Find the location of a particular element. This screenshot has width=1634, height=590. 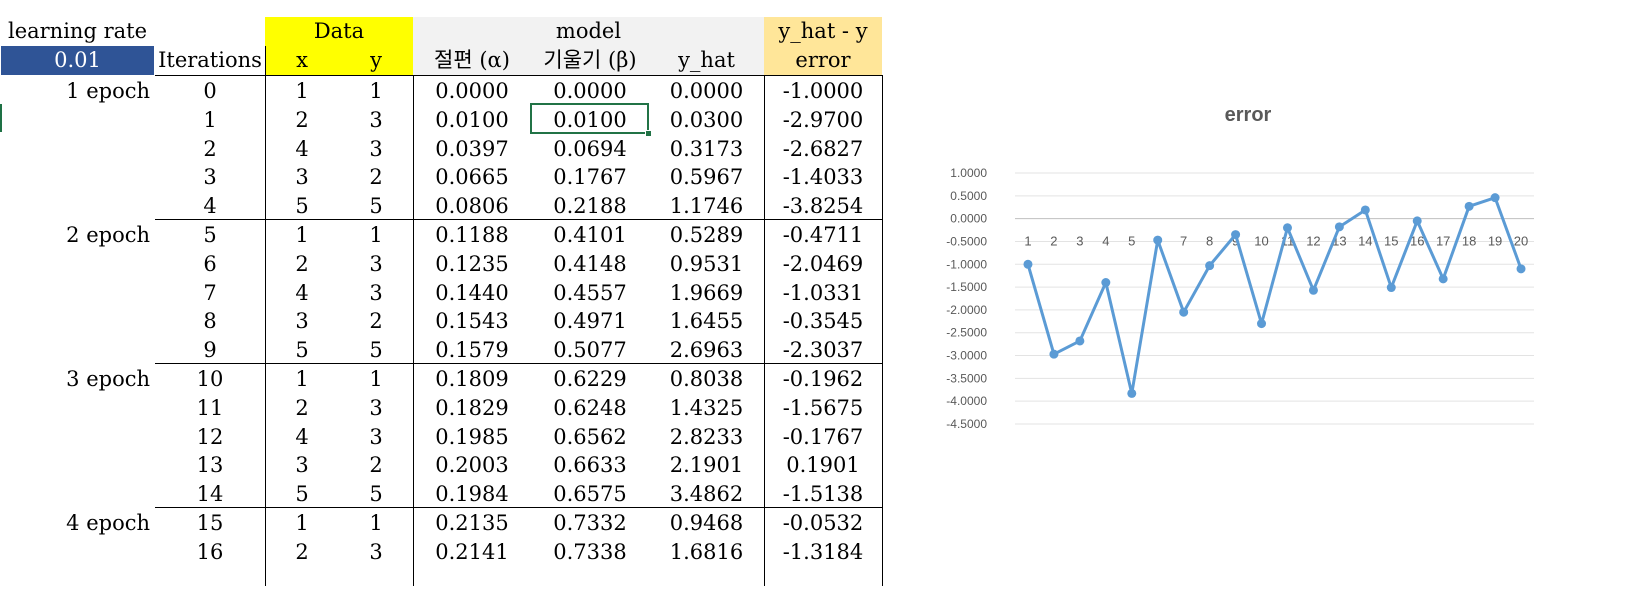

error-cell: -1.5138 is located at coordinates (823, 494).